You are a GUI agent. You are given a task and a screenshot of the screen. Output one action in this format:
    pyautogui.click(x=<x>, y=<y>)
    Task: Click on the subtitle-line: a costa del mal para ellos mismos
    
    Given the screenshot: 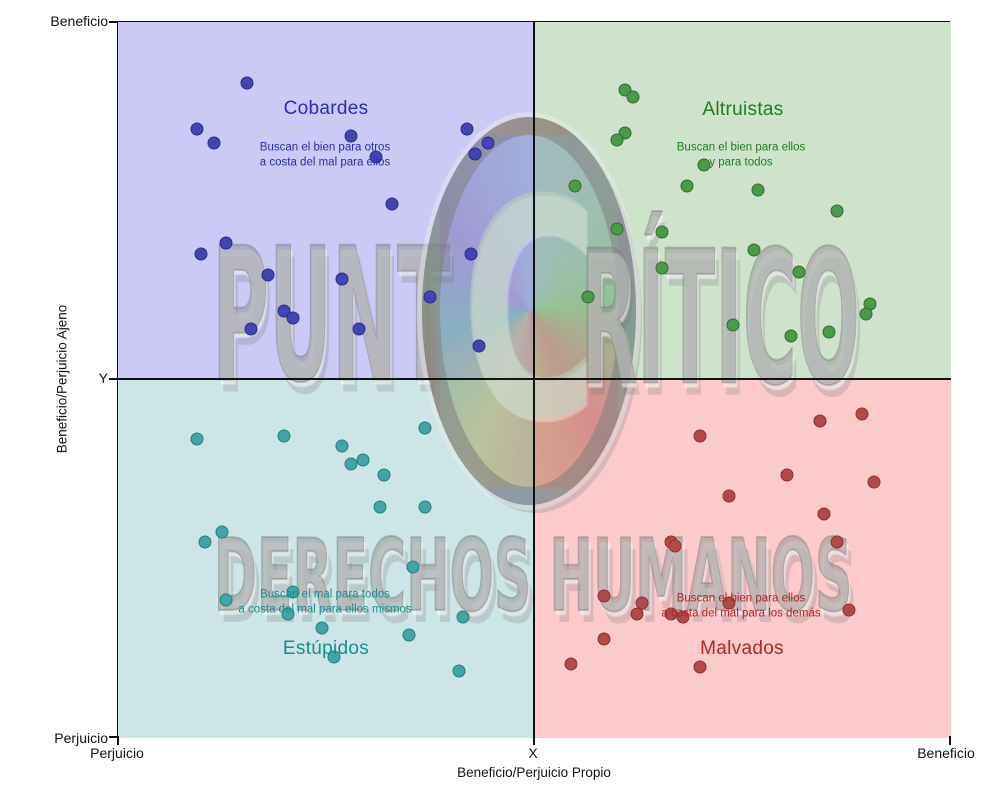 What is the action you would take?
    pyautogui.click(x=325, y=609)
    